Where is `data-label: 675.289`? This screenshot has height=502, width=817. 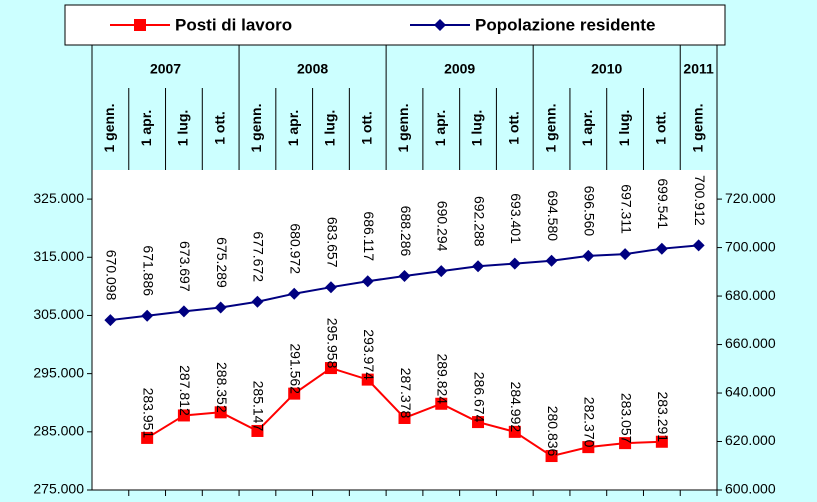
data-label: 675.289 is located at coordinates (222, 262).